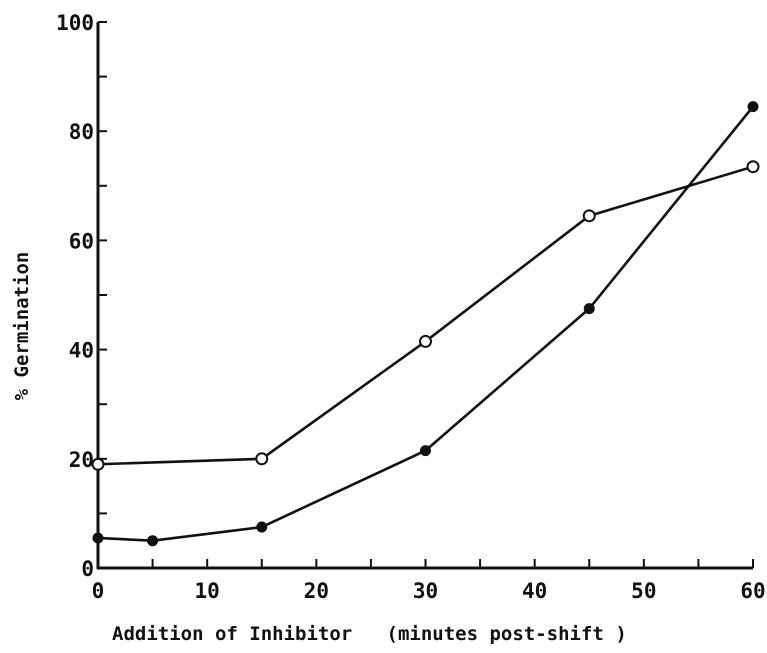  What do you see at coordinates (643, 591) in the screenshot?
I see `x-tick-label: 50` at bounding box center [643, 591].